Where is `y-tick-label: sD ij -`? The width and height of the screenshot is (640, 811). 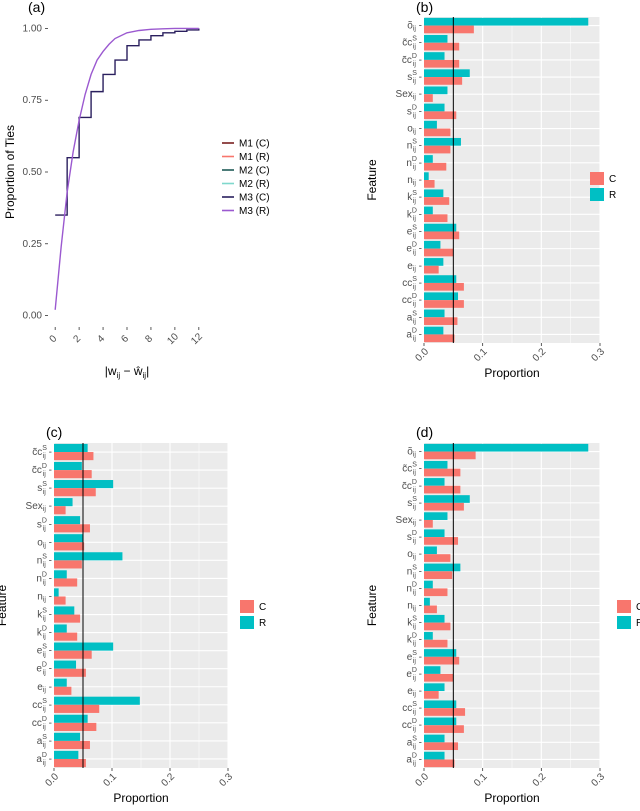
y-tick-label: sD ij - is located at coordinates (44, 524).